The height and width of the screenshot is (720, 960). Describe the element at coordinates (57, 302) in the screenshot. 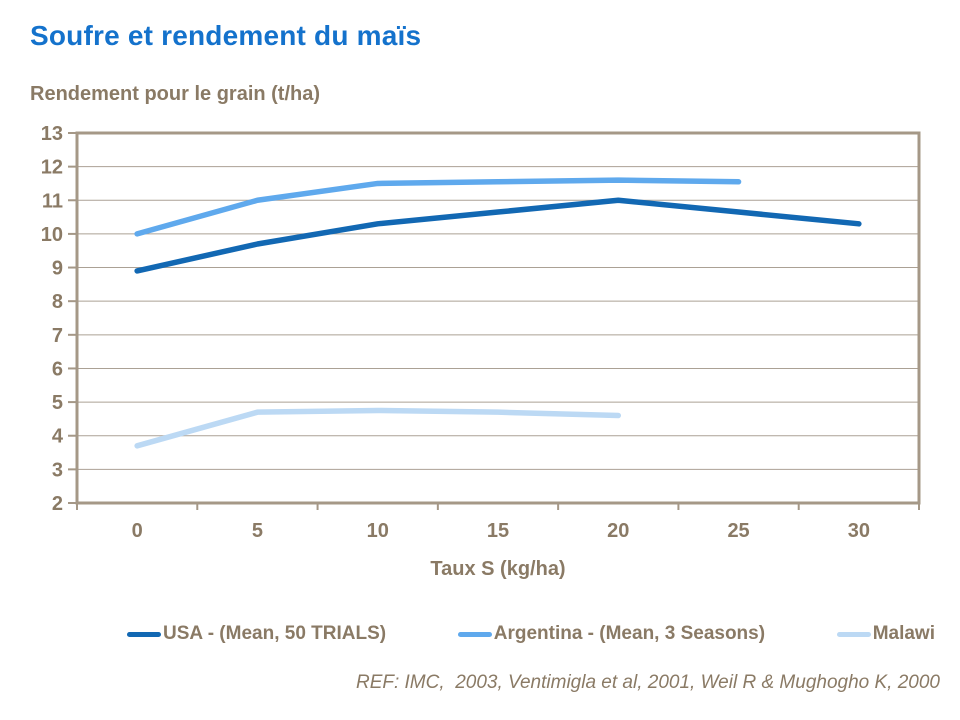

I see `ytick-label-8: 8` at that location.